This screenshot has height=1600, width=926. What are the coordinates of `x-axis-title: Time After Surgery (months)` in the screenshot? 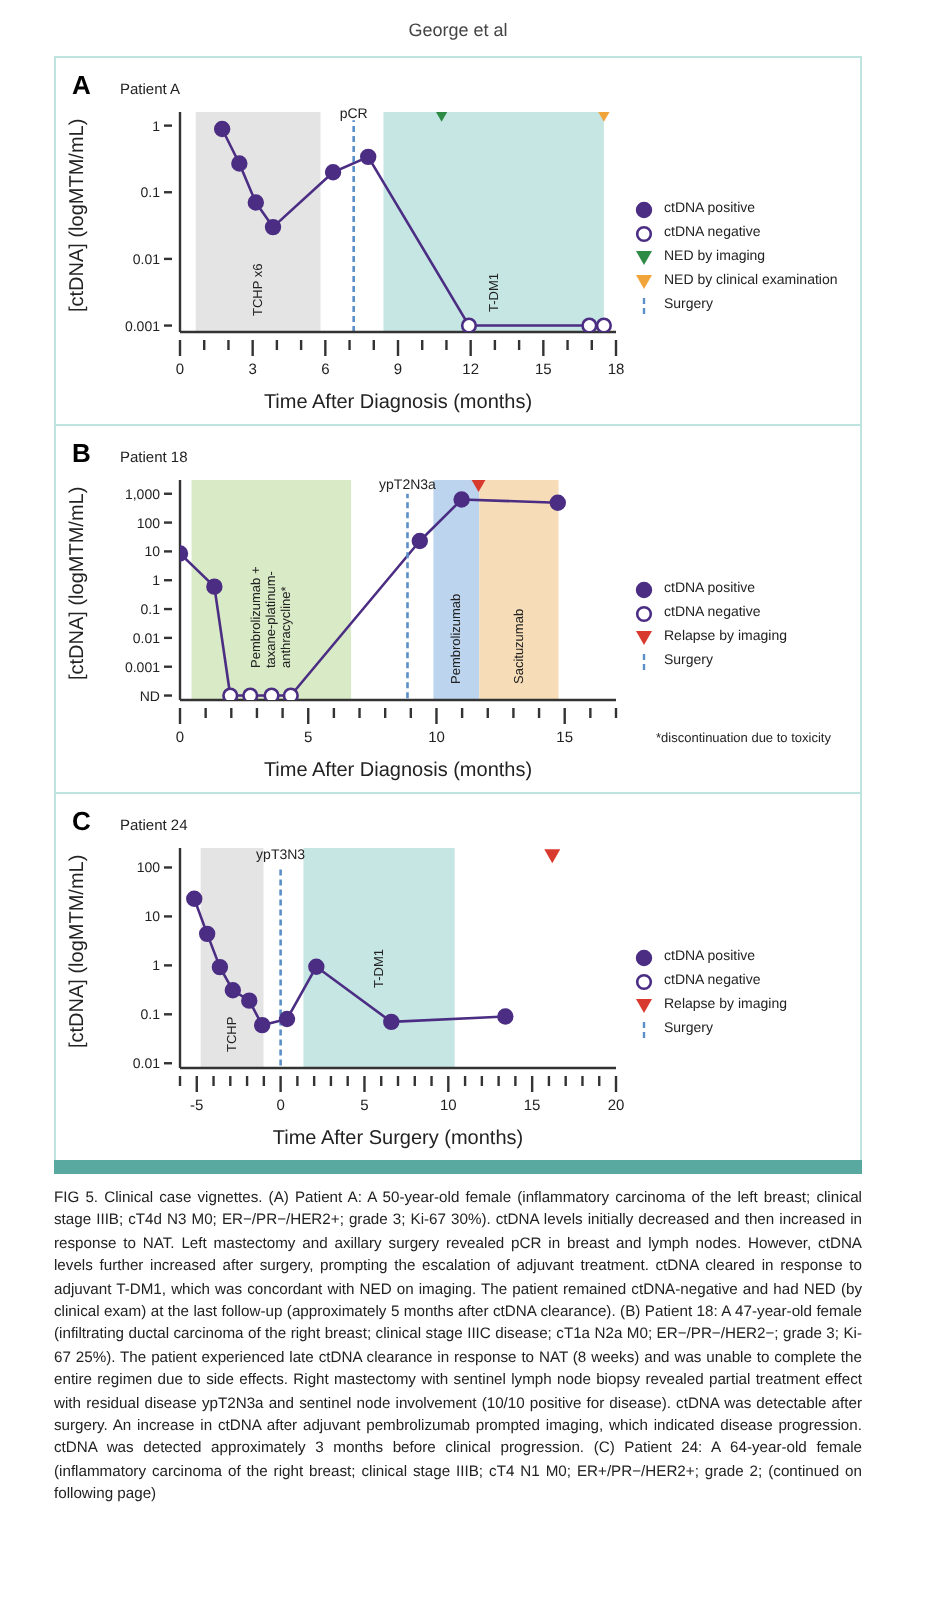 It's located at (398, 1139).